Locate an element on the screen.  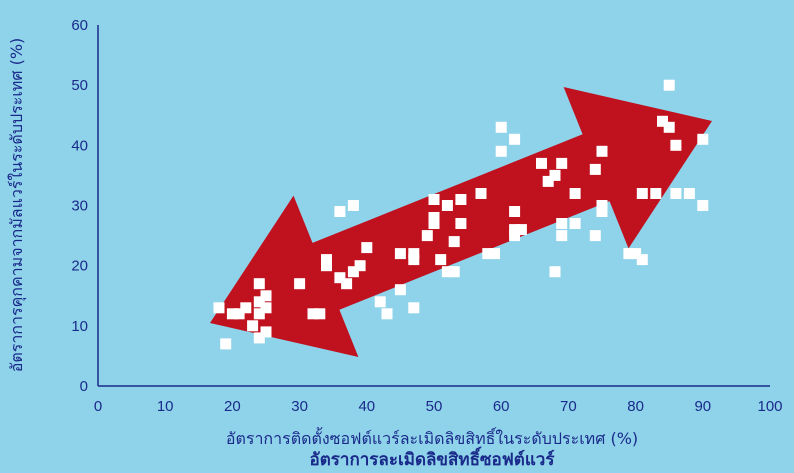
chart-caption: อัตราการละเมิดลิขสิทธิ์ซอฟต์แวร์ is located at coordinates (433, 458).